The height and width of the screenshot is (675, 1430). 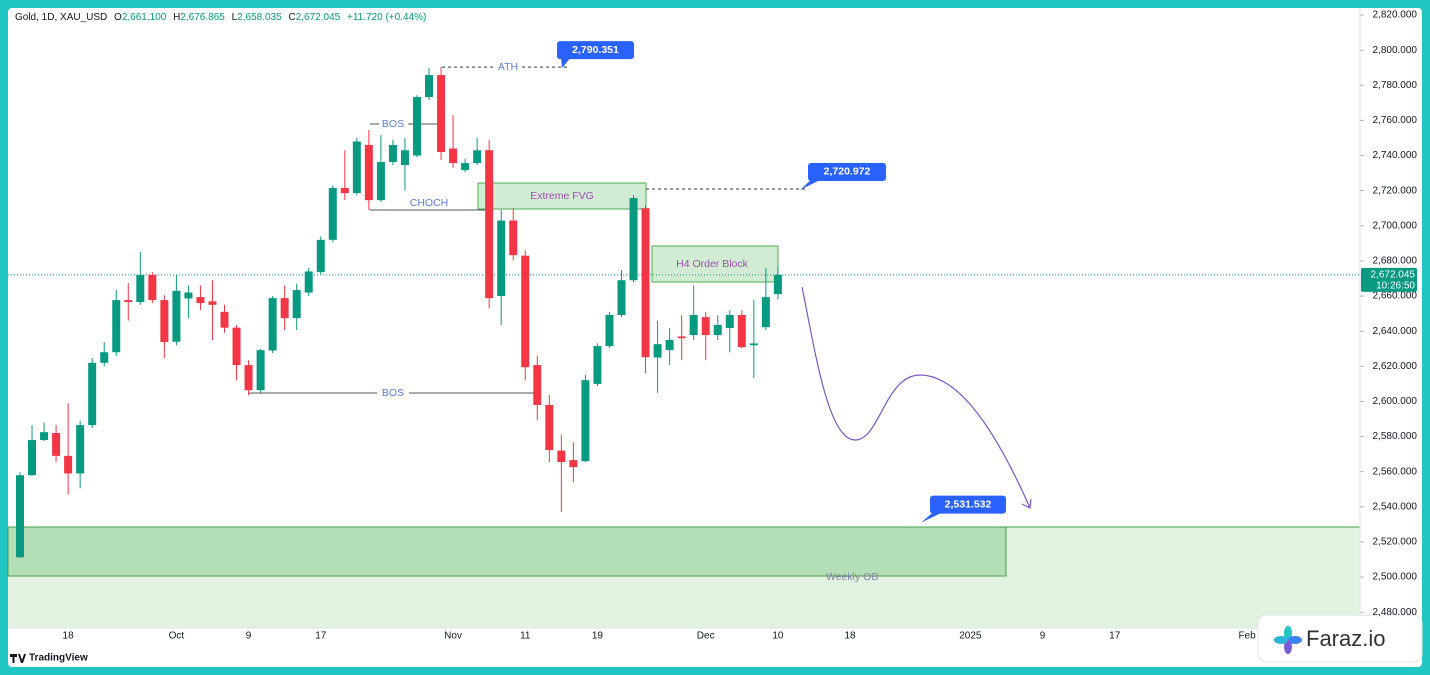 I want to click on y-tick-label: 2,560.000, so click(x=1395, y=471).